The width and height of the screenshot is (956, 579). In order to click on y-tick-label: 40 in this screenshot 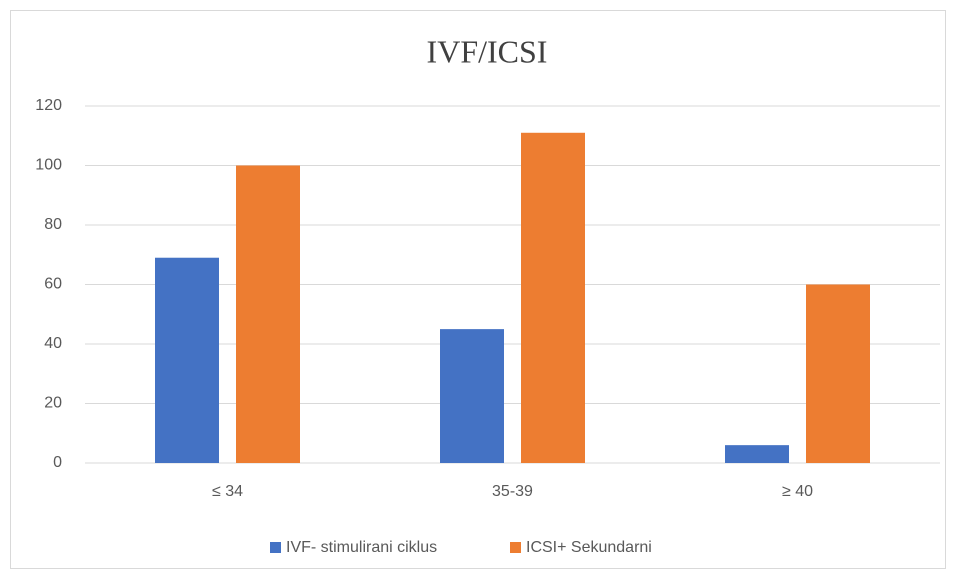, I will do `click(53, 343)`.